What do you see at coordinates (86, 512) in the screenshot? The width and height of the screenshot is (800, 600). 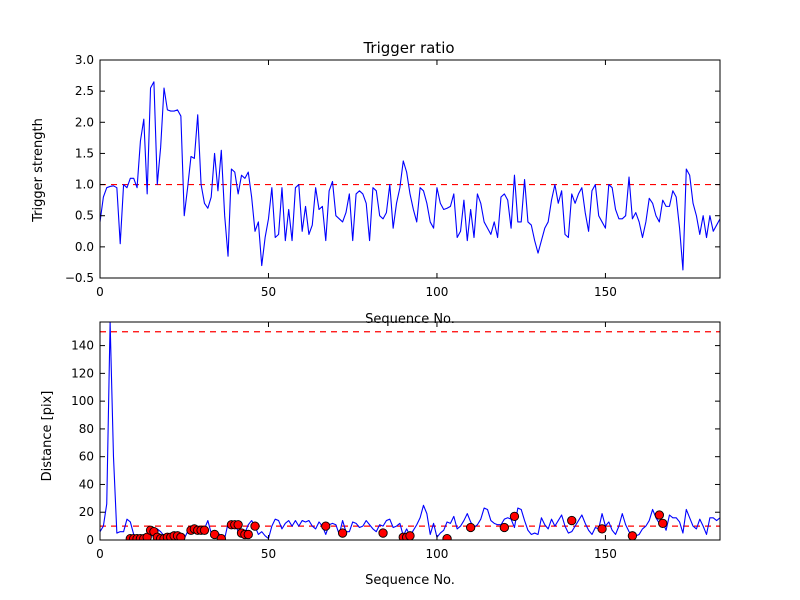 I see `y-tick-label: 20` at bounding box center [86, 512].